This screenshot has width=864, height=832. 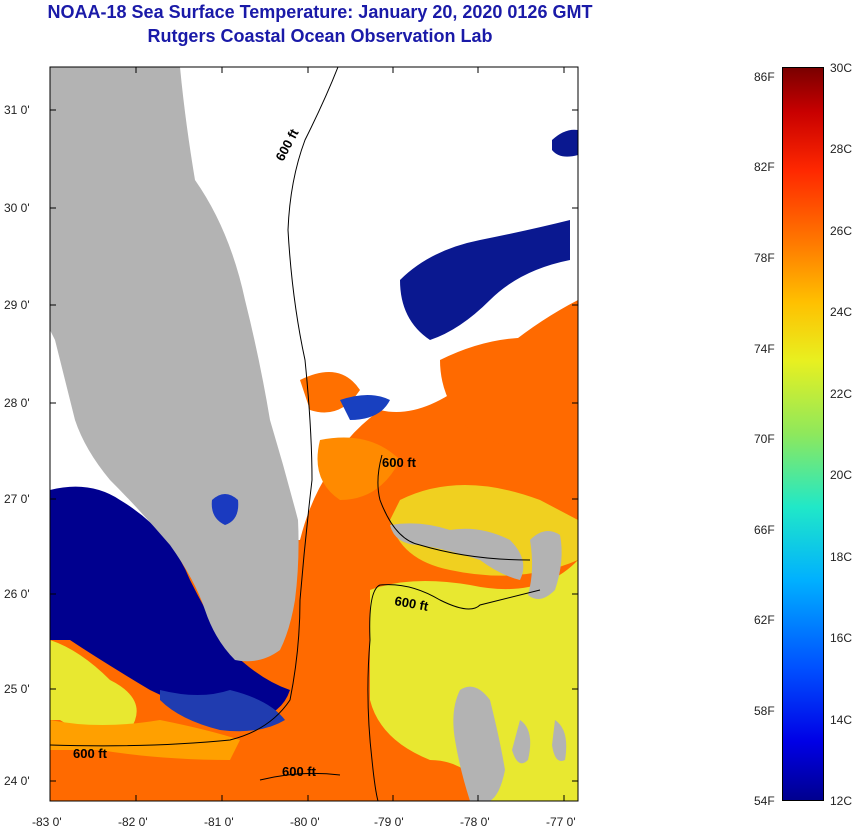 I want to click on abaco-island, so click(x=545, y=565).